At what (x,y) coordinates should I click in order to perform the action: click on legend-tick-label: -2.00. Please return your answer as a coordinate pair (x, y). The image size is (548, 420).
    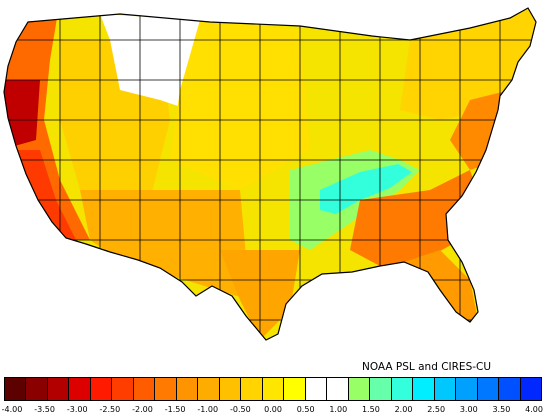
    Looking at the image, I should click on (142, 409).